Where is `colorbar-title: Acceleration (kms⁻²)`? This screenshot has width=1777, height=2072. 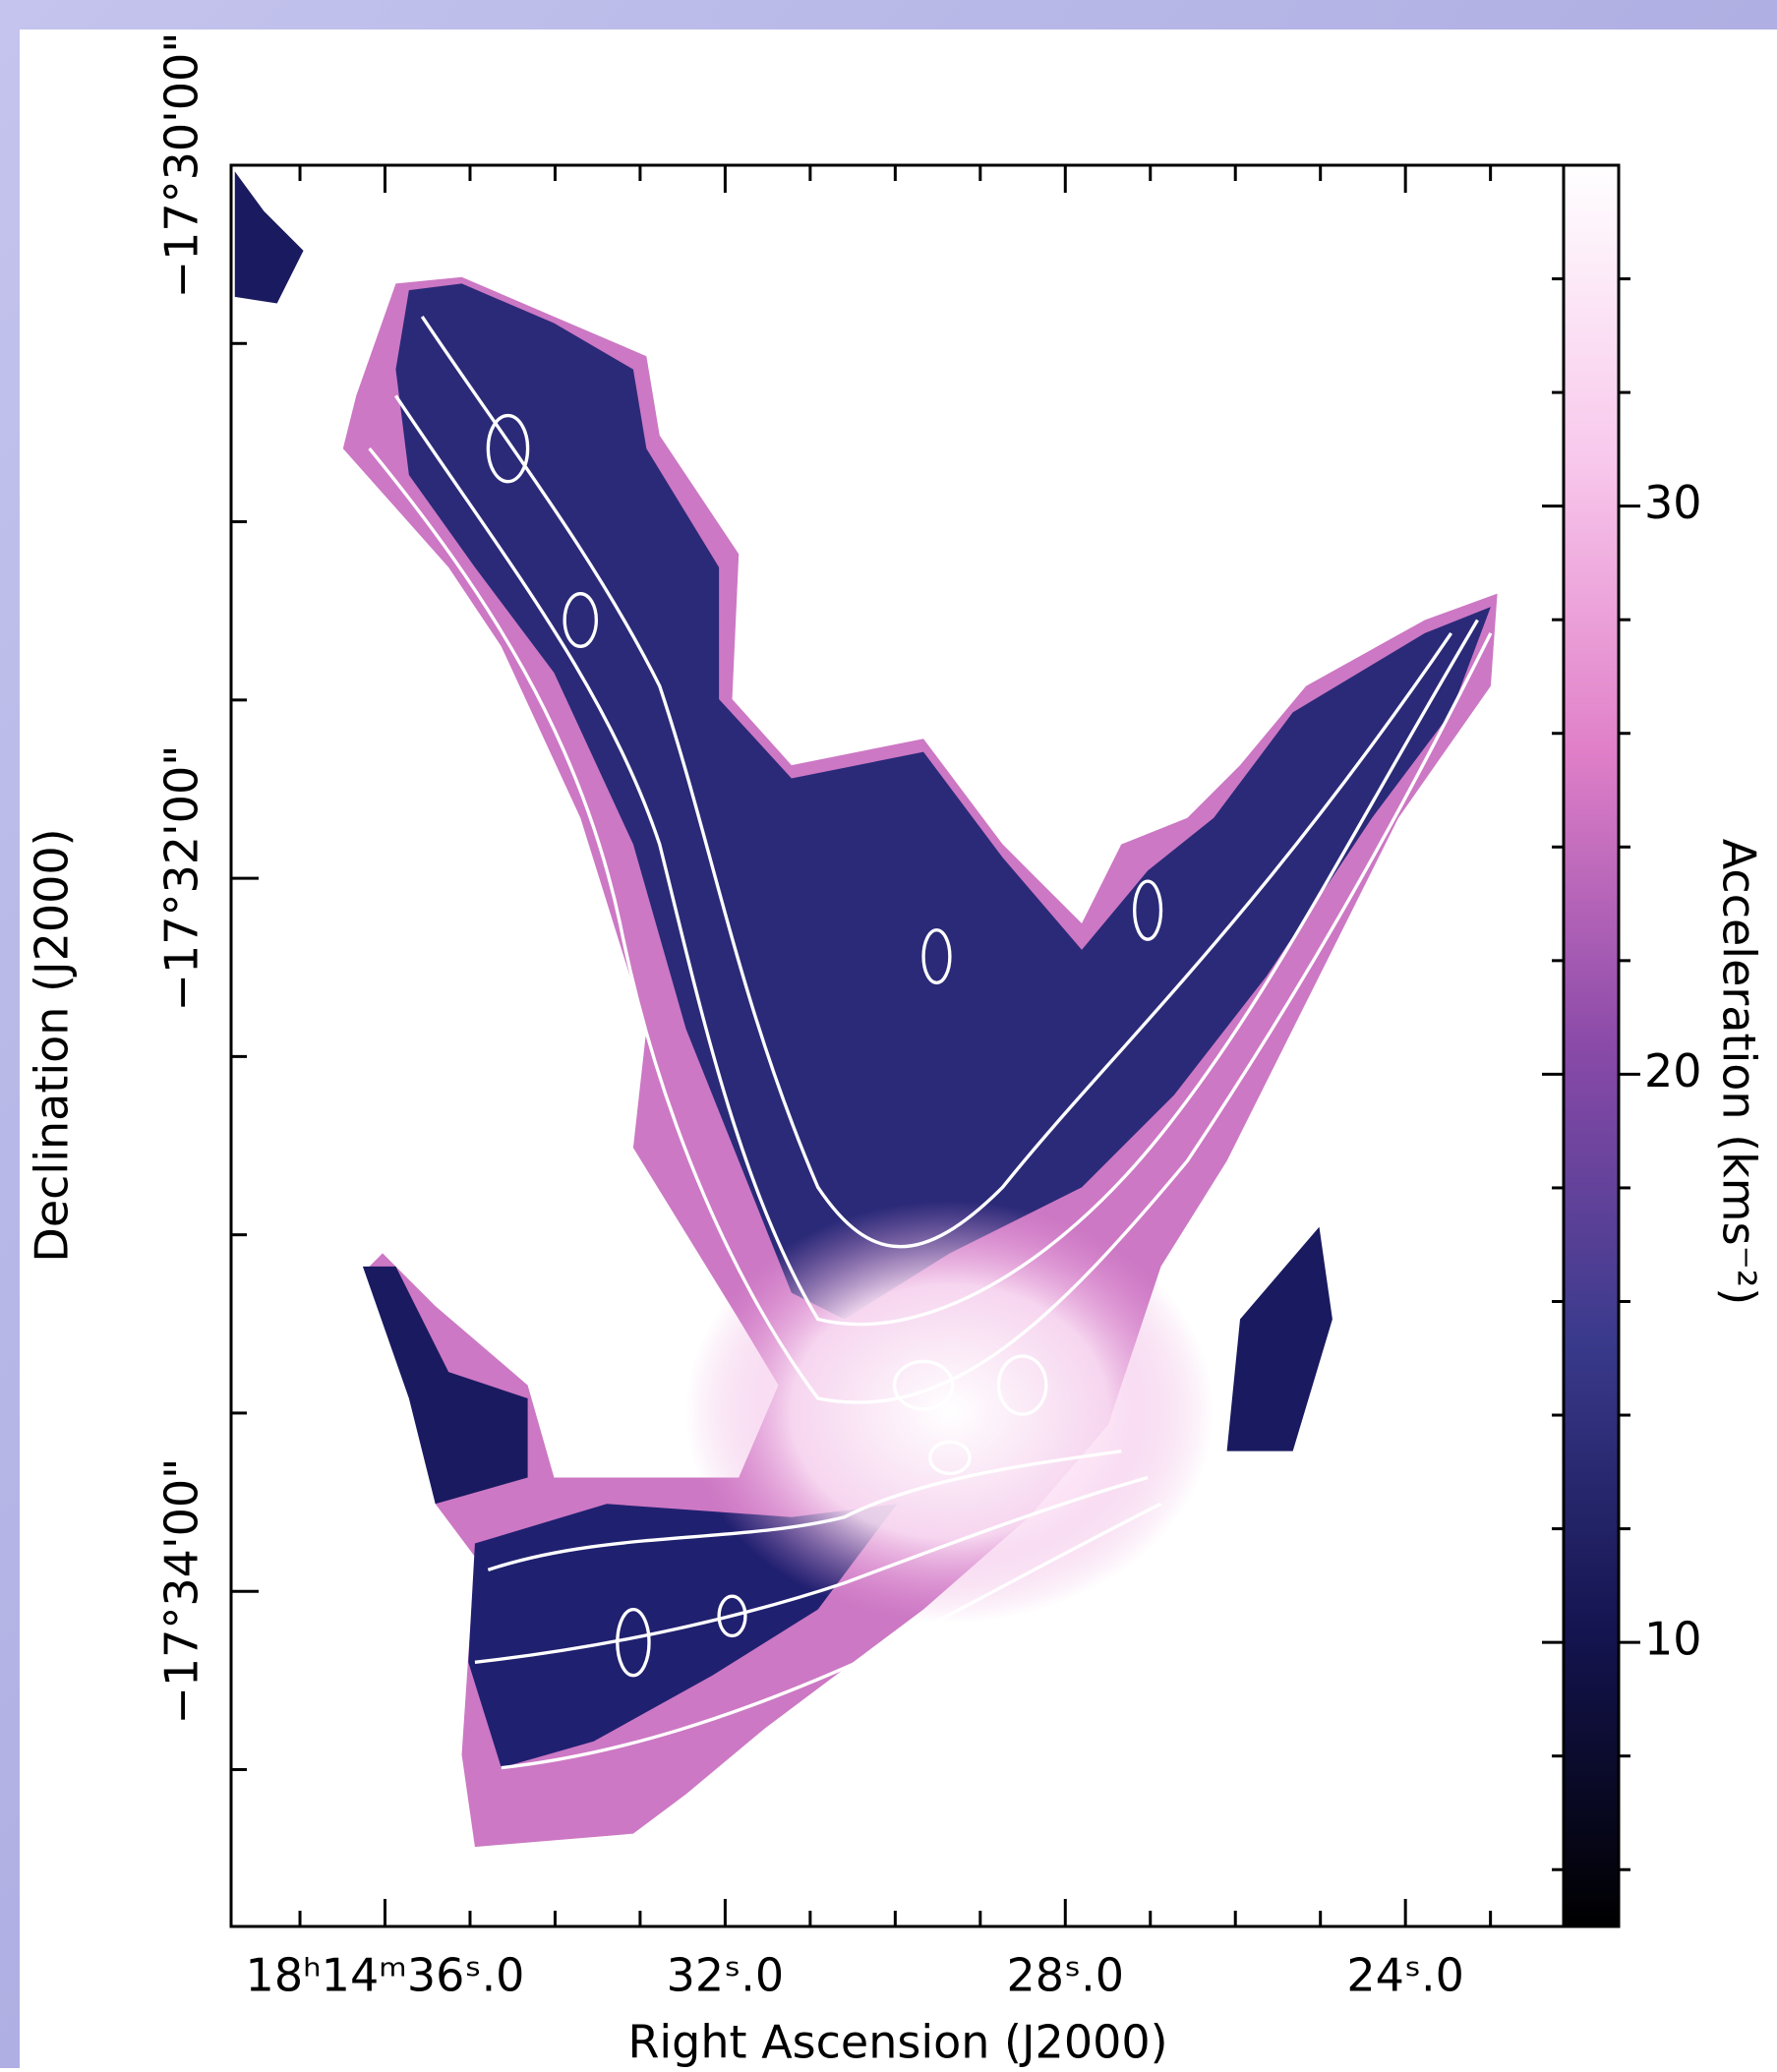 colorbar-title: Acceleration (kms⁻²) is located at coordinates (1740, 1072).